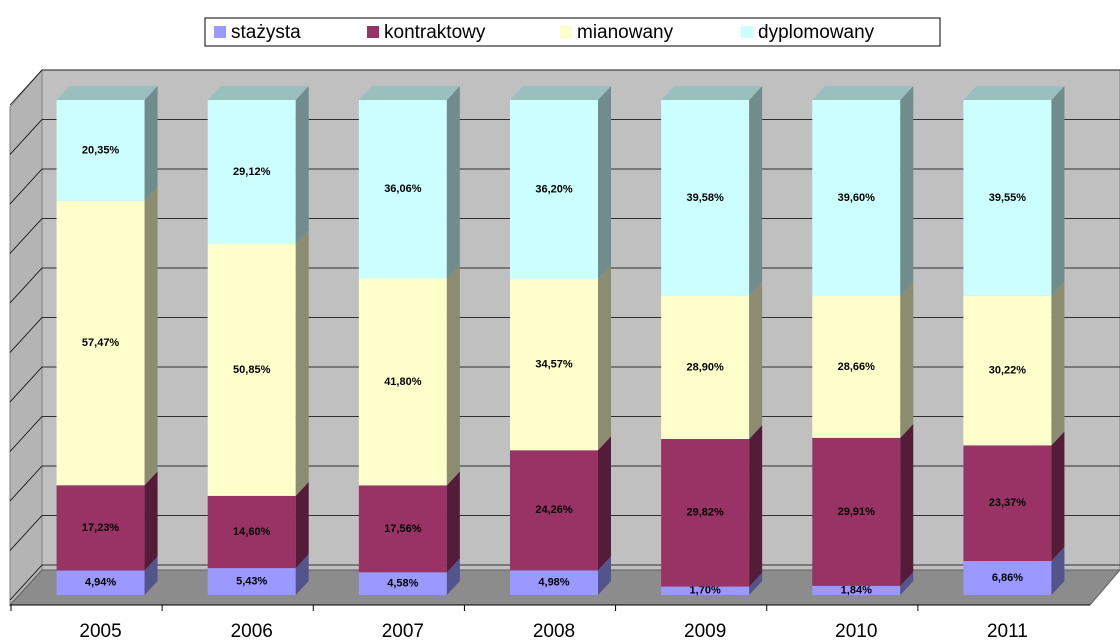 The width and height of the screenshot is (1120, 641). What do you see at coordinates (856, 590) in the screenshot?
I see `data-label: 1,84%` at bounding box center [856, 590].